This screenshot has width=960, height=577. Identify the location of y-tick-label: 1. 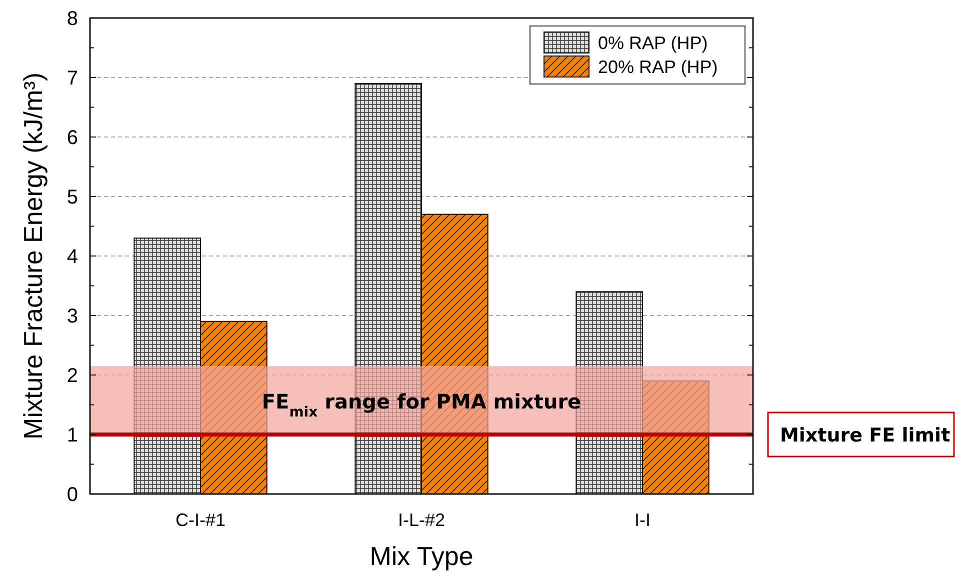
(72, 435).